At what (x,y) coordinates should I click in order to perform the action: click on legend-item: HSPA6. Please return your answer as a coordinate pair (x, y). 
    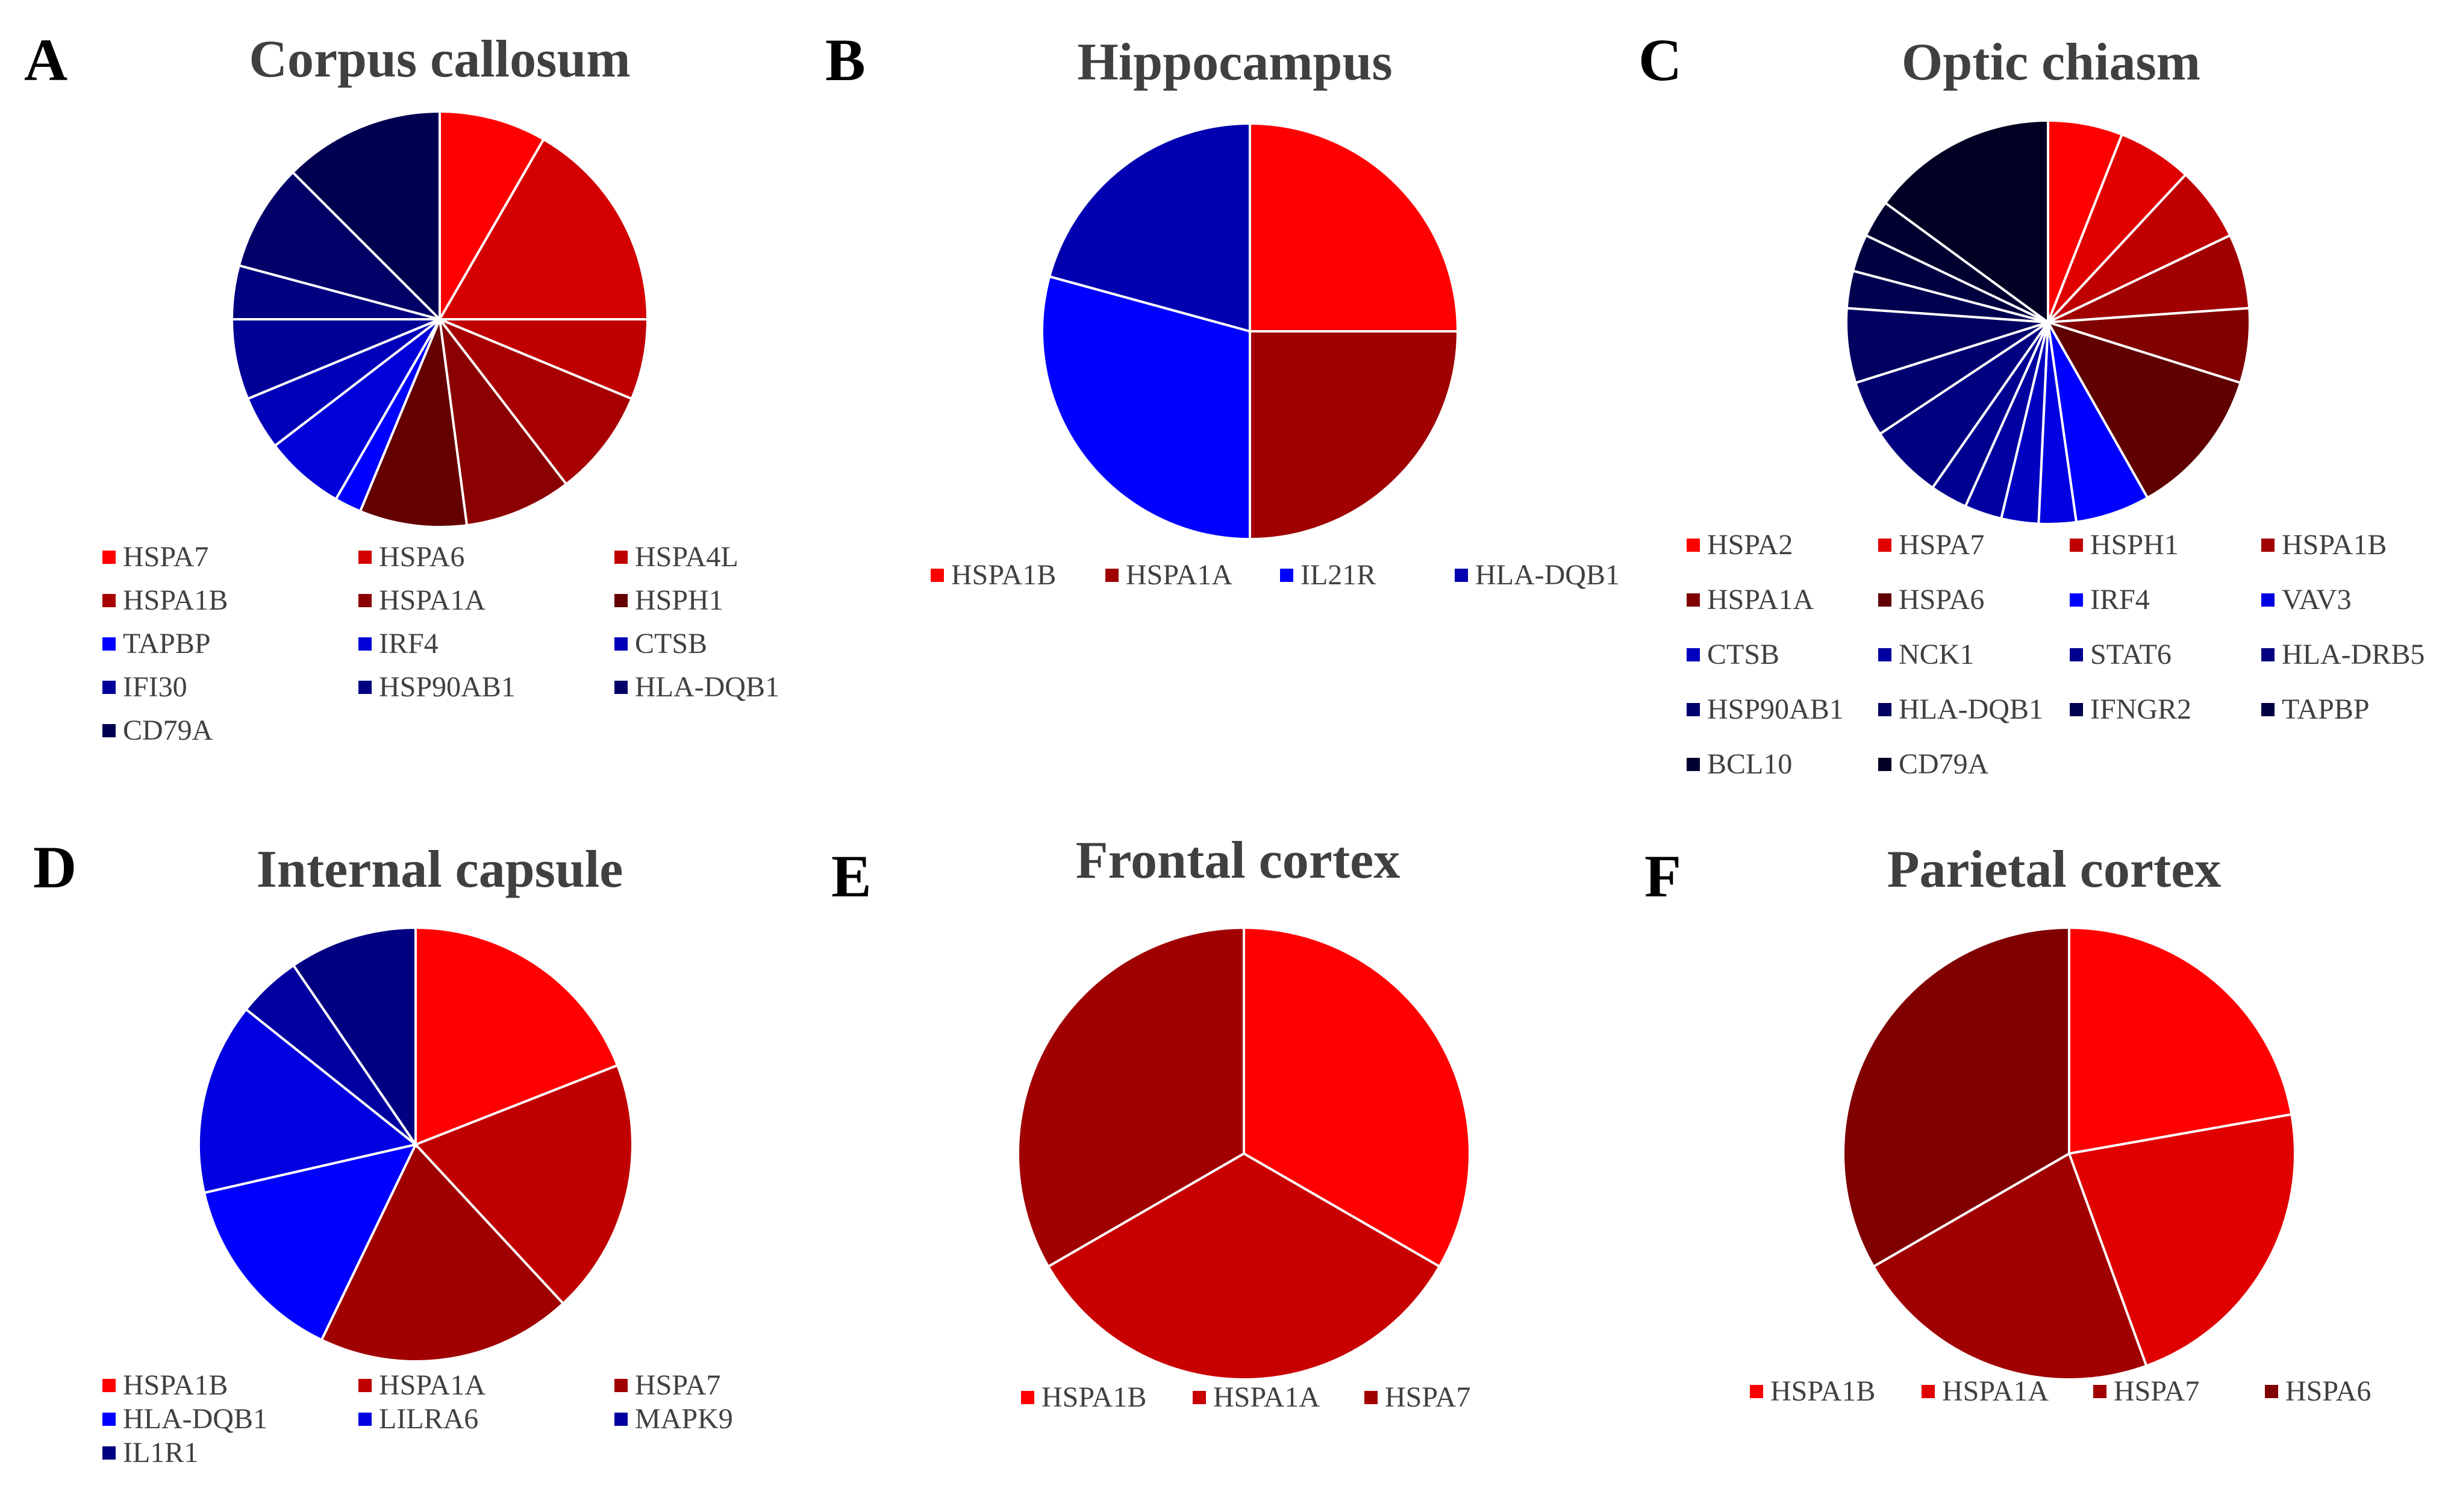
    Looking at the image, I should click on (411, 557).